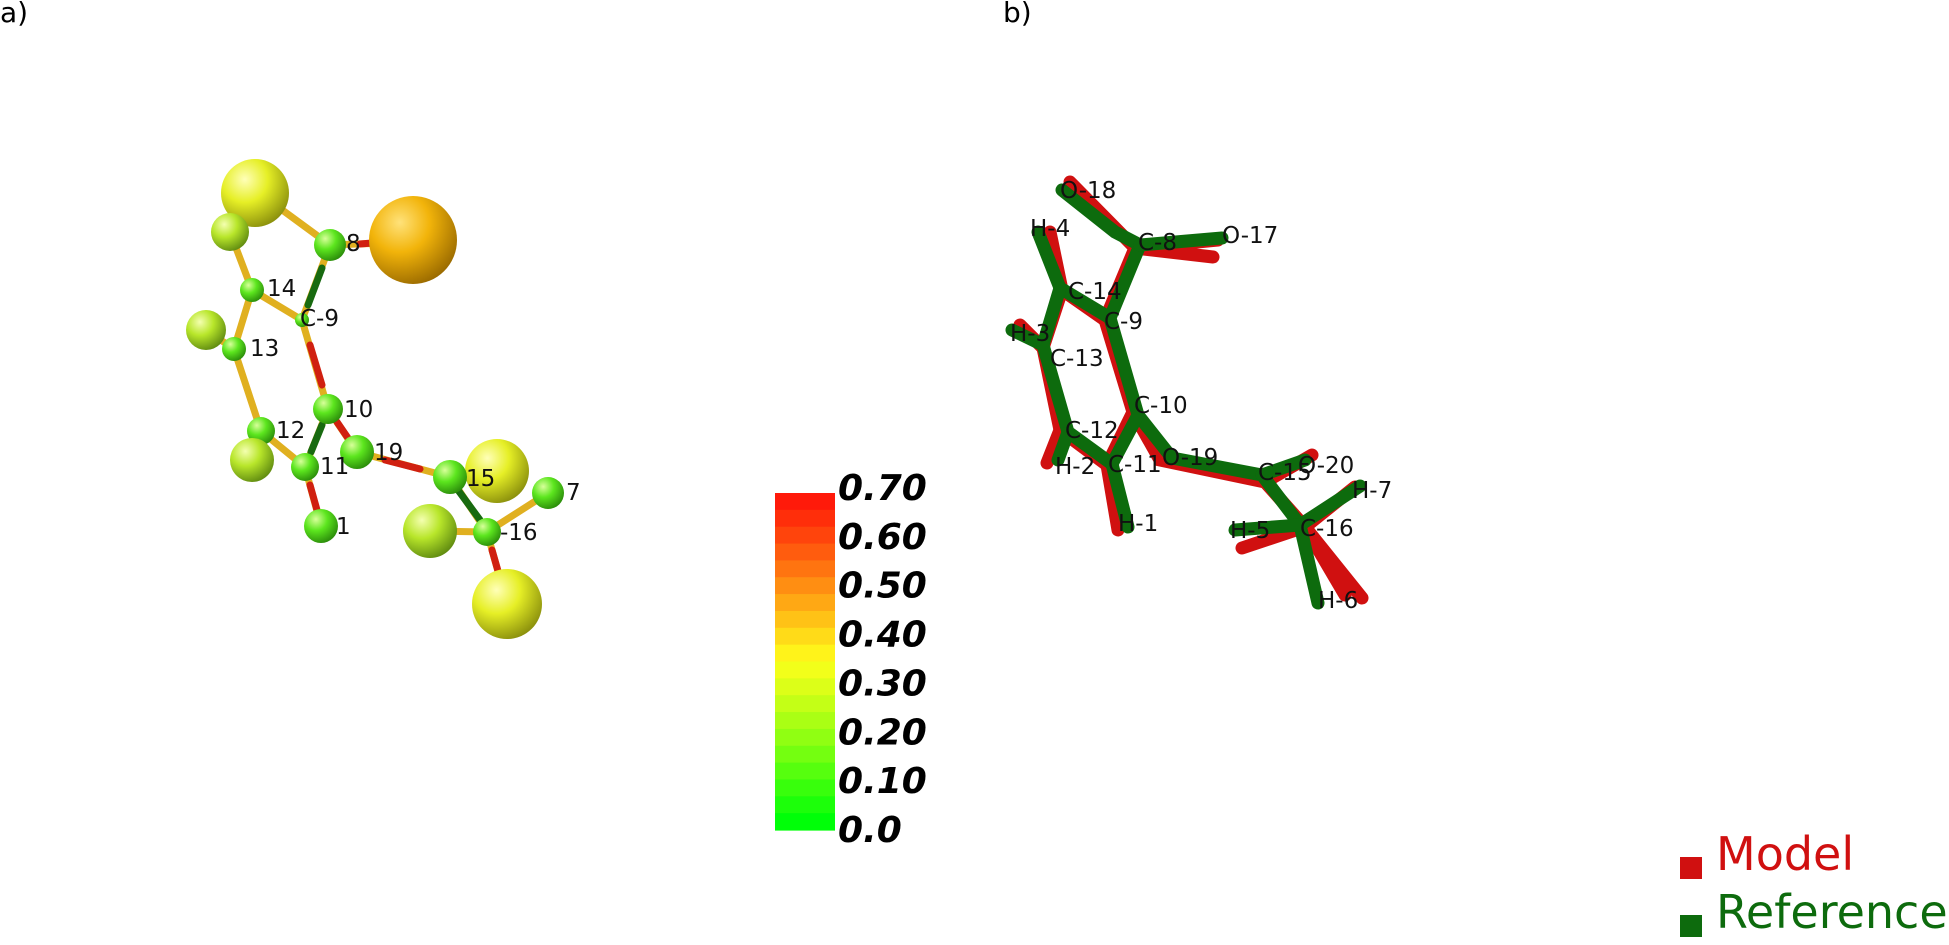 The height and width of the screenshot is (945, 1949). I want to click on atom-label: 13, so click(264, 349).